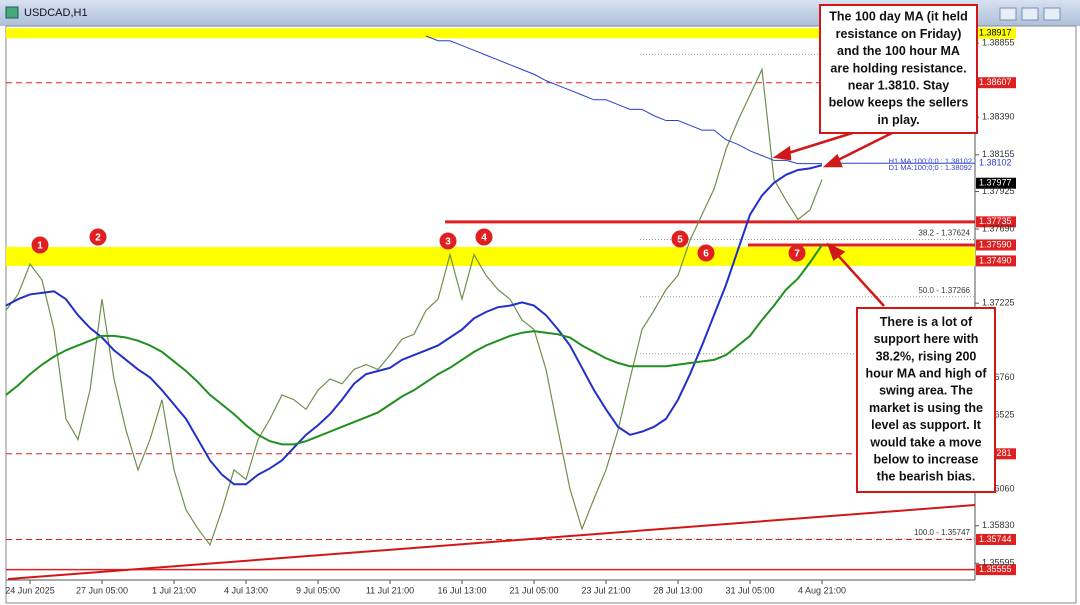  I want to click on level-band, so click(490, 33).